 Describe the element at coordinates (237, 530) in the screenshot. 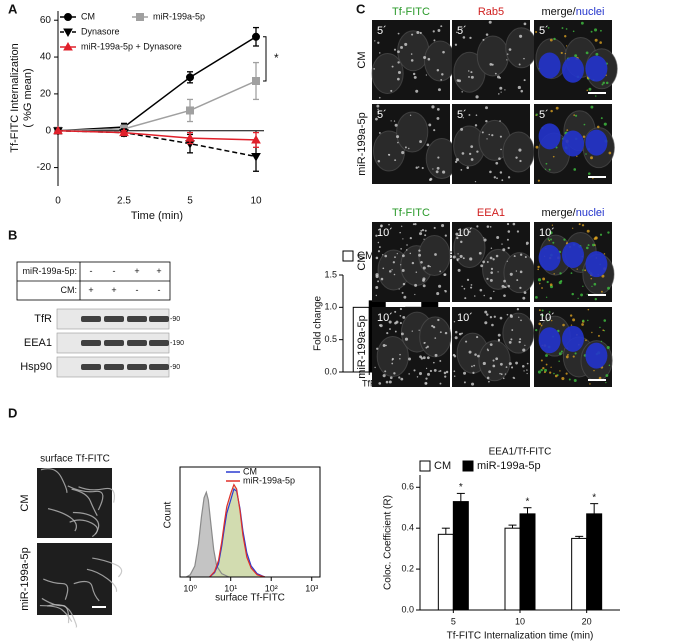

I see `area` at that location.